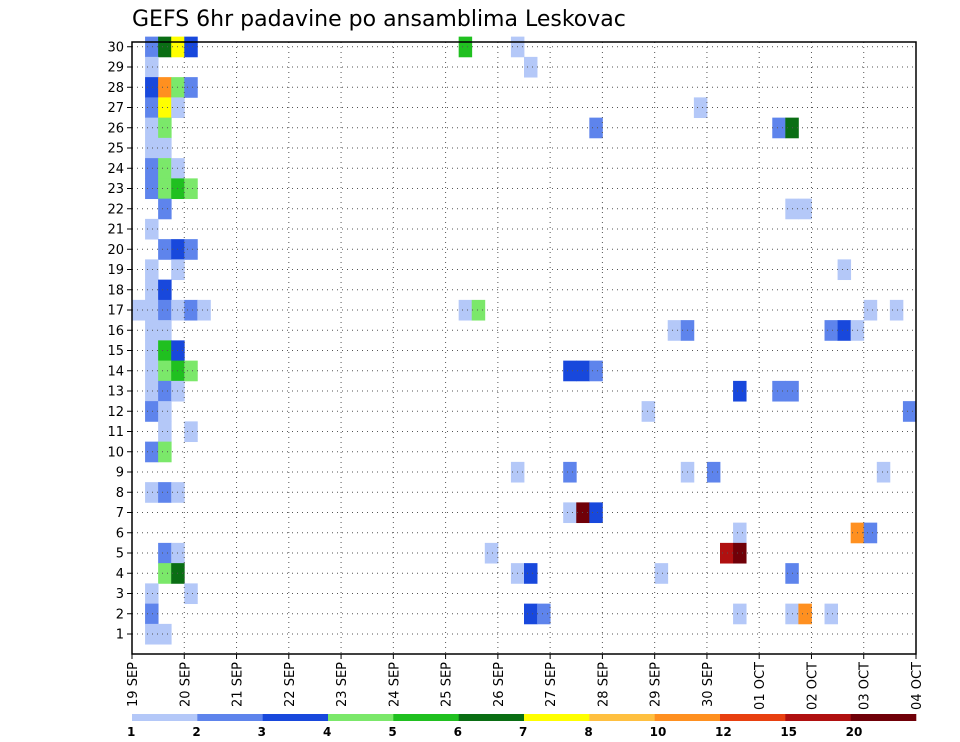 The image size is (960, 742). Describe the element at coordinates (342, 684) in the screenshot. I see `x-tick-label: 23 SEP` at that location.